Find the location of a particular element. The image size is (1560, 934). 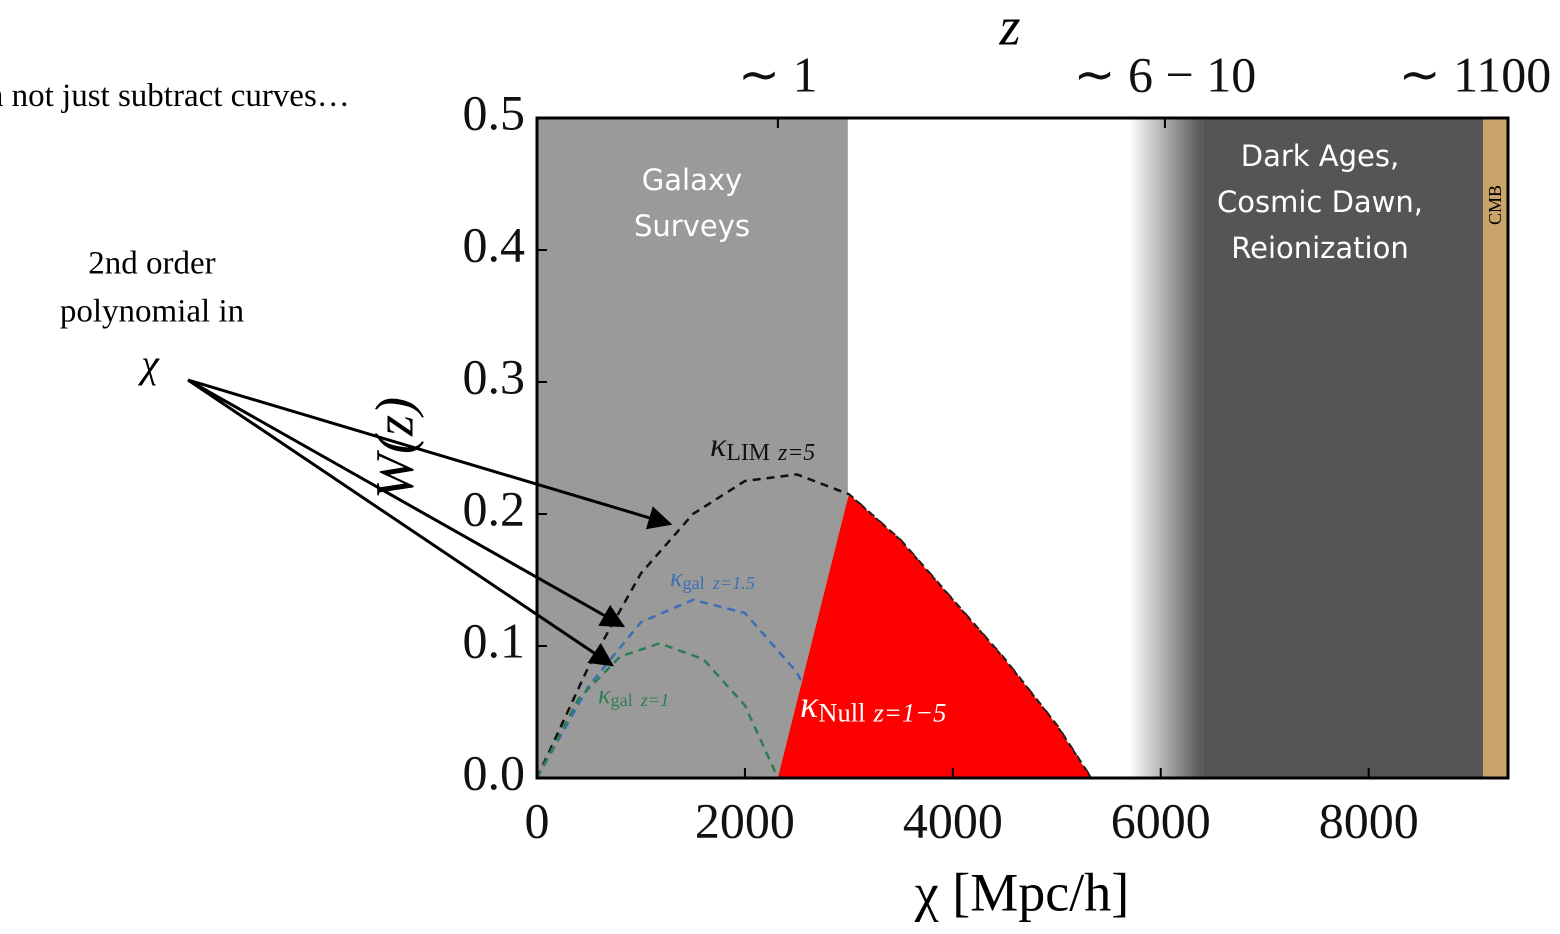

region-label: Reionization is located at coordinates (1319, 248).